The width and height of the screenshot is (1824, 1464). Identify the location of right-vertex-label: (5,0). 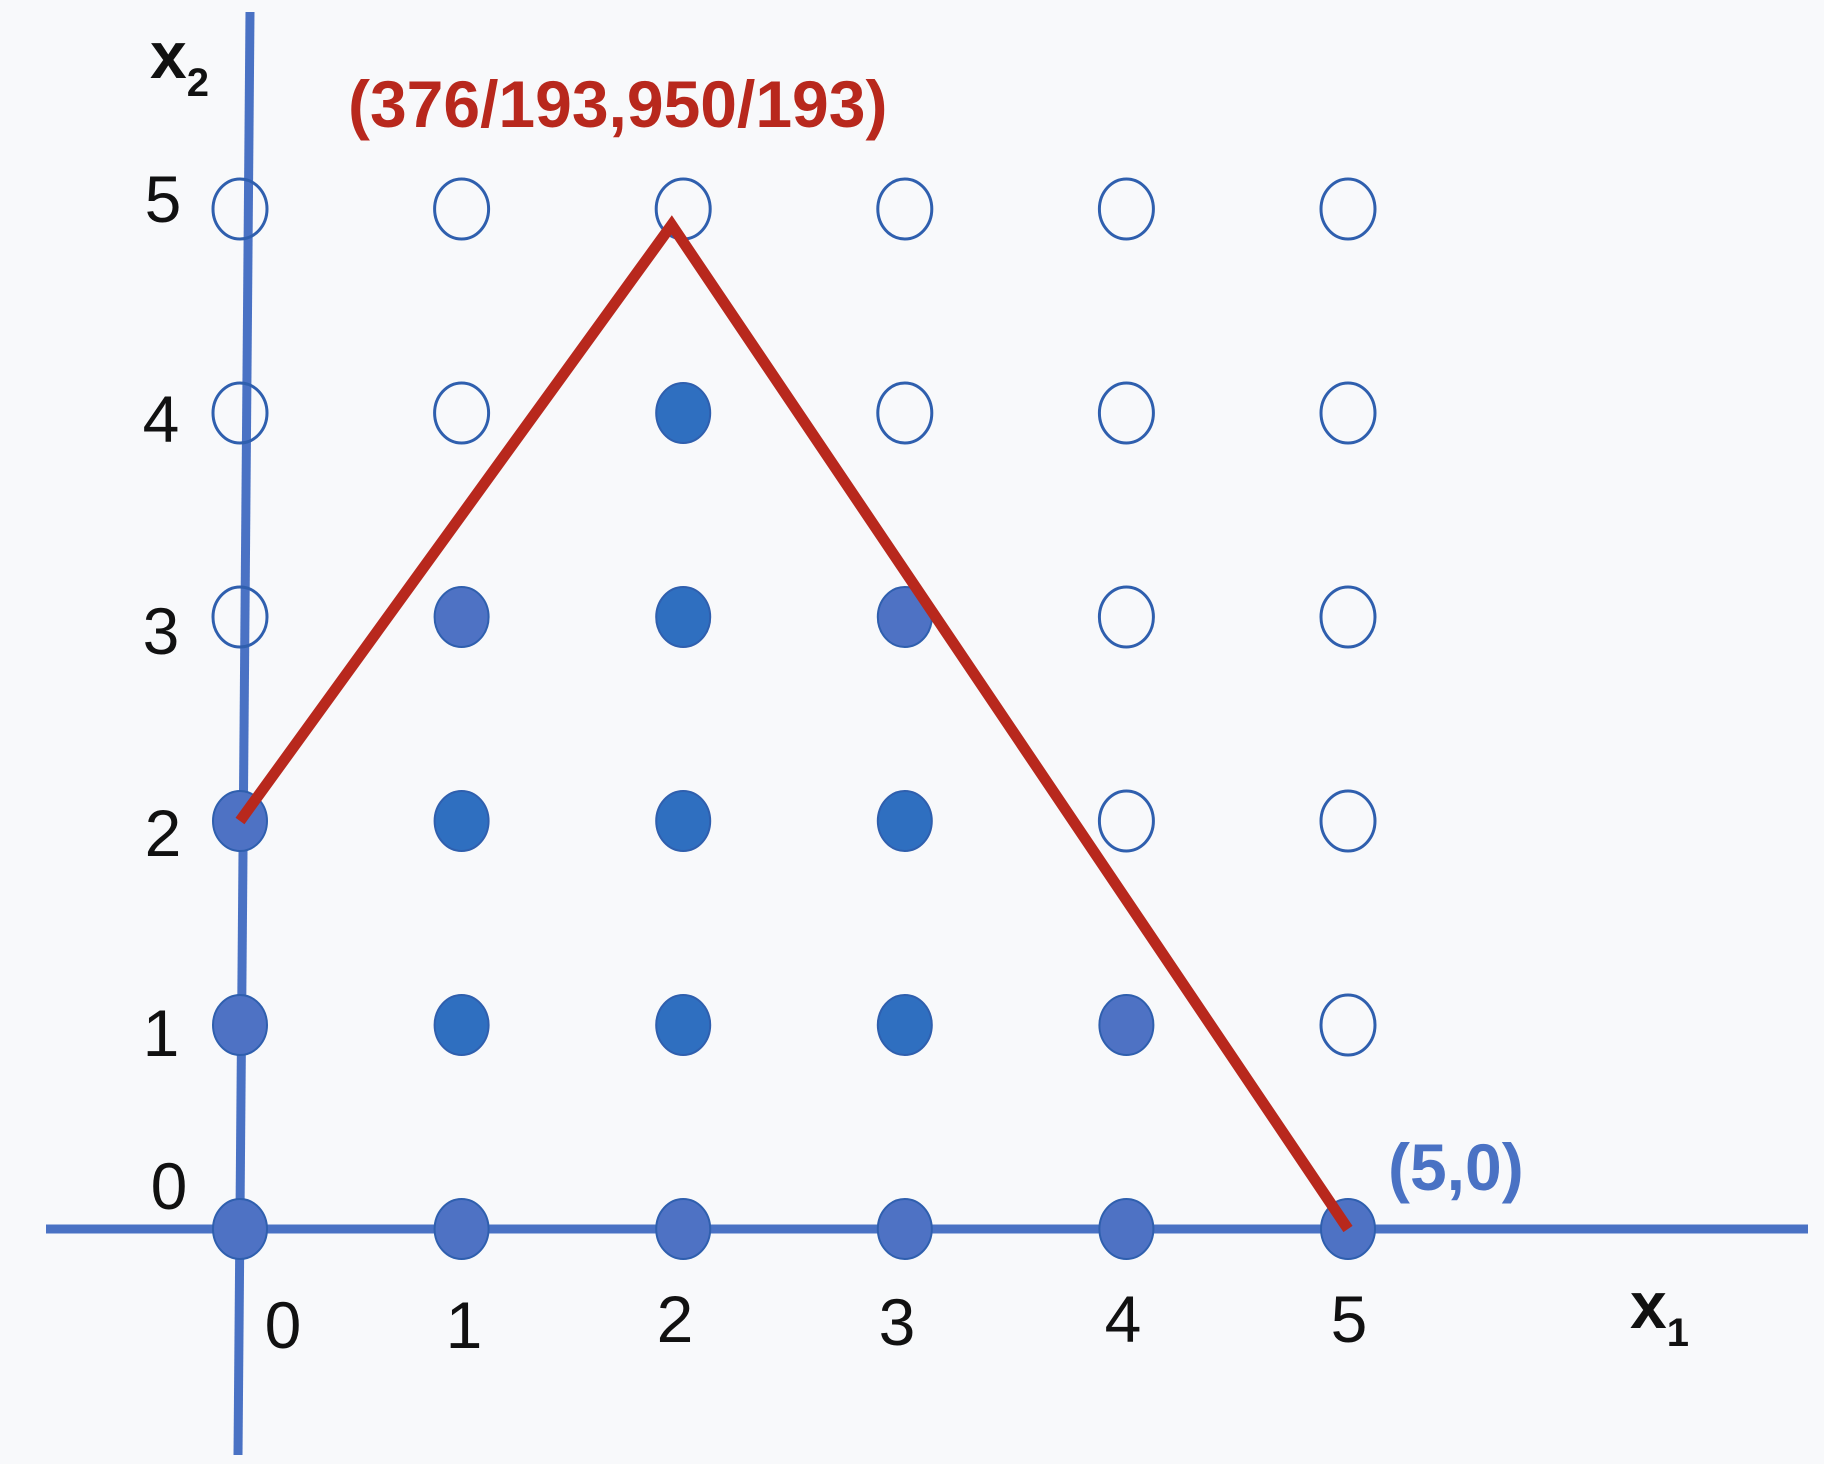
(1456, 1167).